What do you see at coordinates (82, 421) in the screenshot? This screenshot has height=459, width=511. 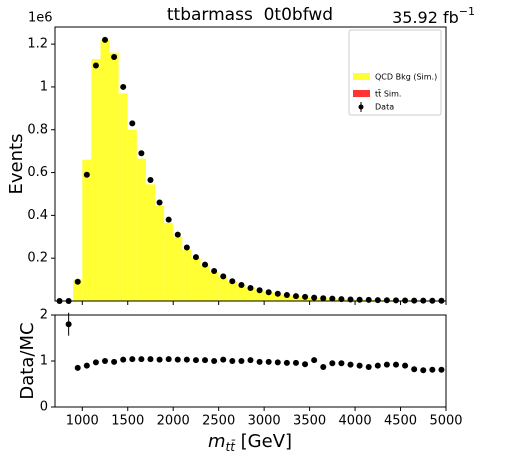 I see `x-tick-label: 1000` at bounding box center [82, 421].